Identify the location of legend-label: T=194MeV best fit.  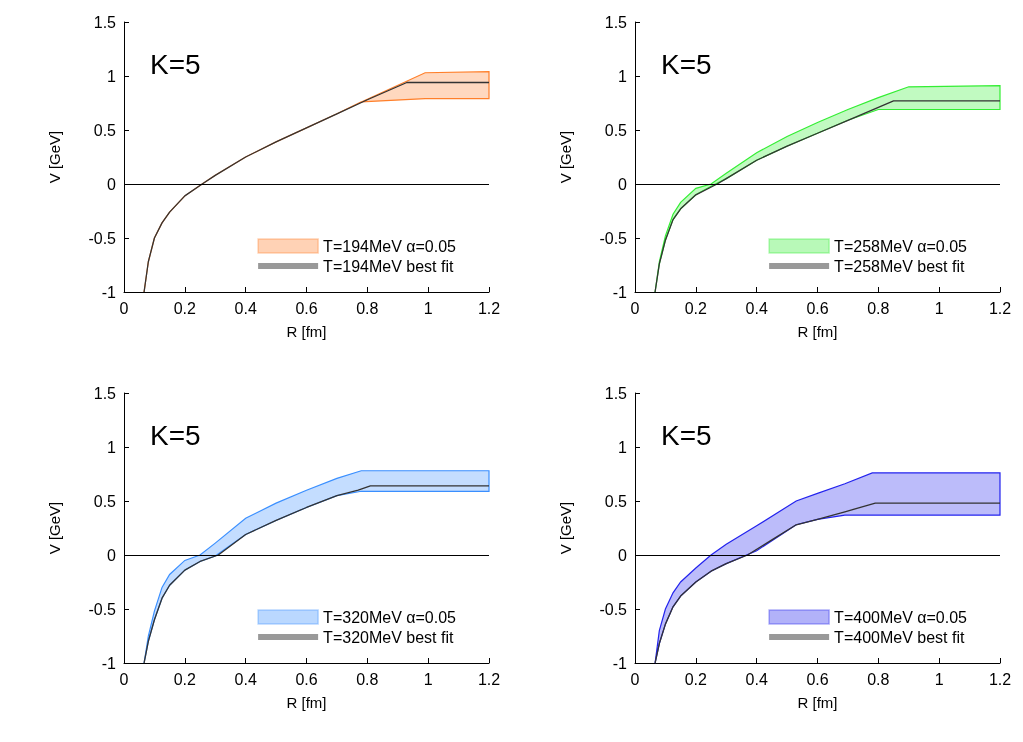
(388, 266).